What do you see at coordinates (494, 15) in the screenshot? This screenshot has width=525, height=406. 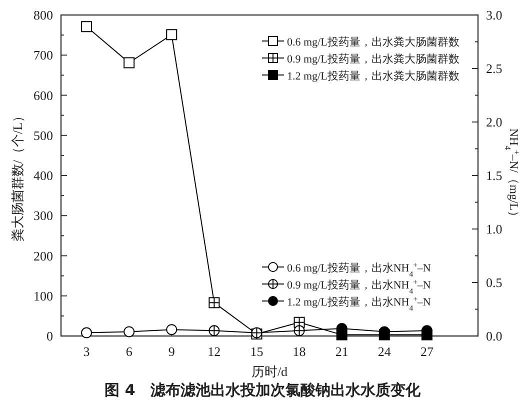 I see `y2-tick-label: 3.0` at bounding box center [494, 15].